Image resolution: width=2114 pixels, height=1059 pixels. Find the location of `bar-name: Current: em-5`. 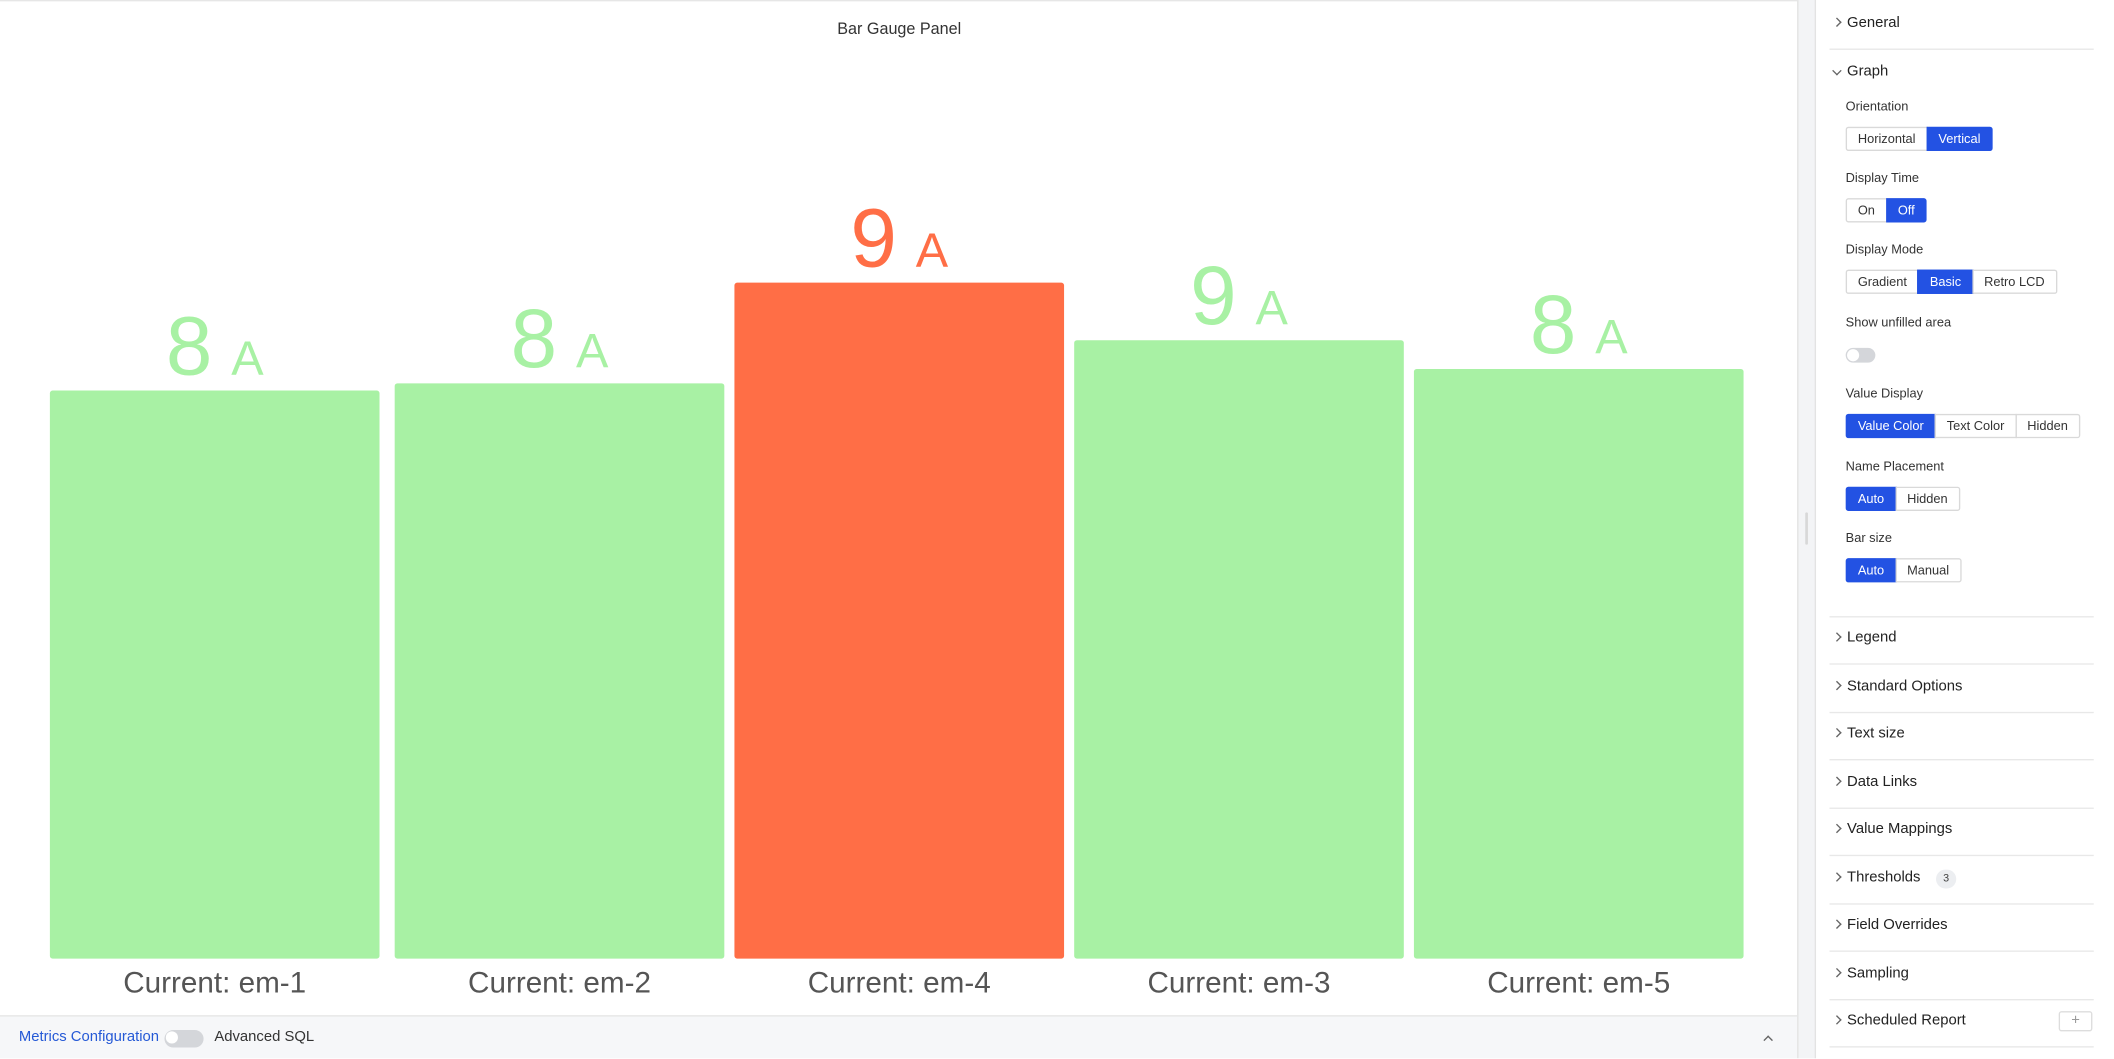

bar-name: Current: em-5 is located at coordinates (1578, 982).